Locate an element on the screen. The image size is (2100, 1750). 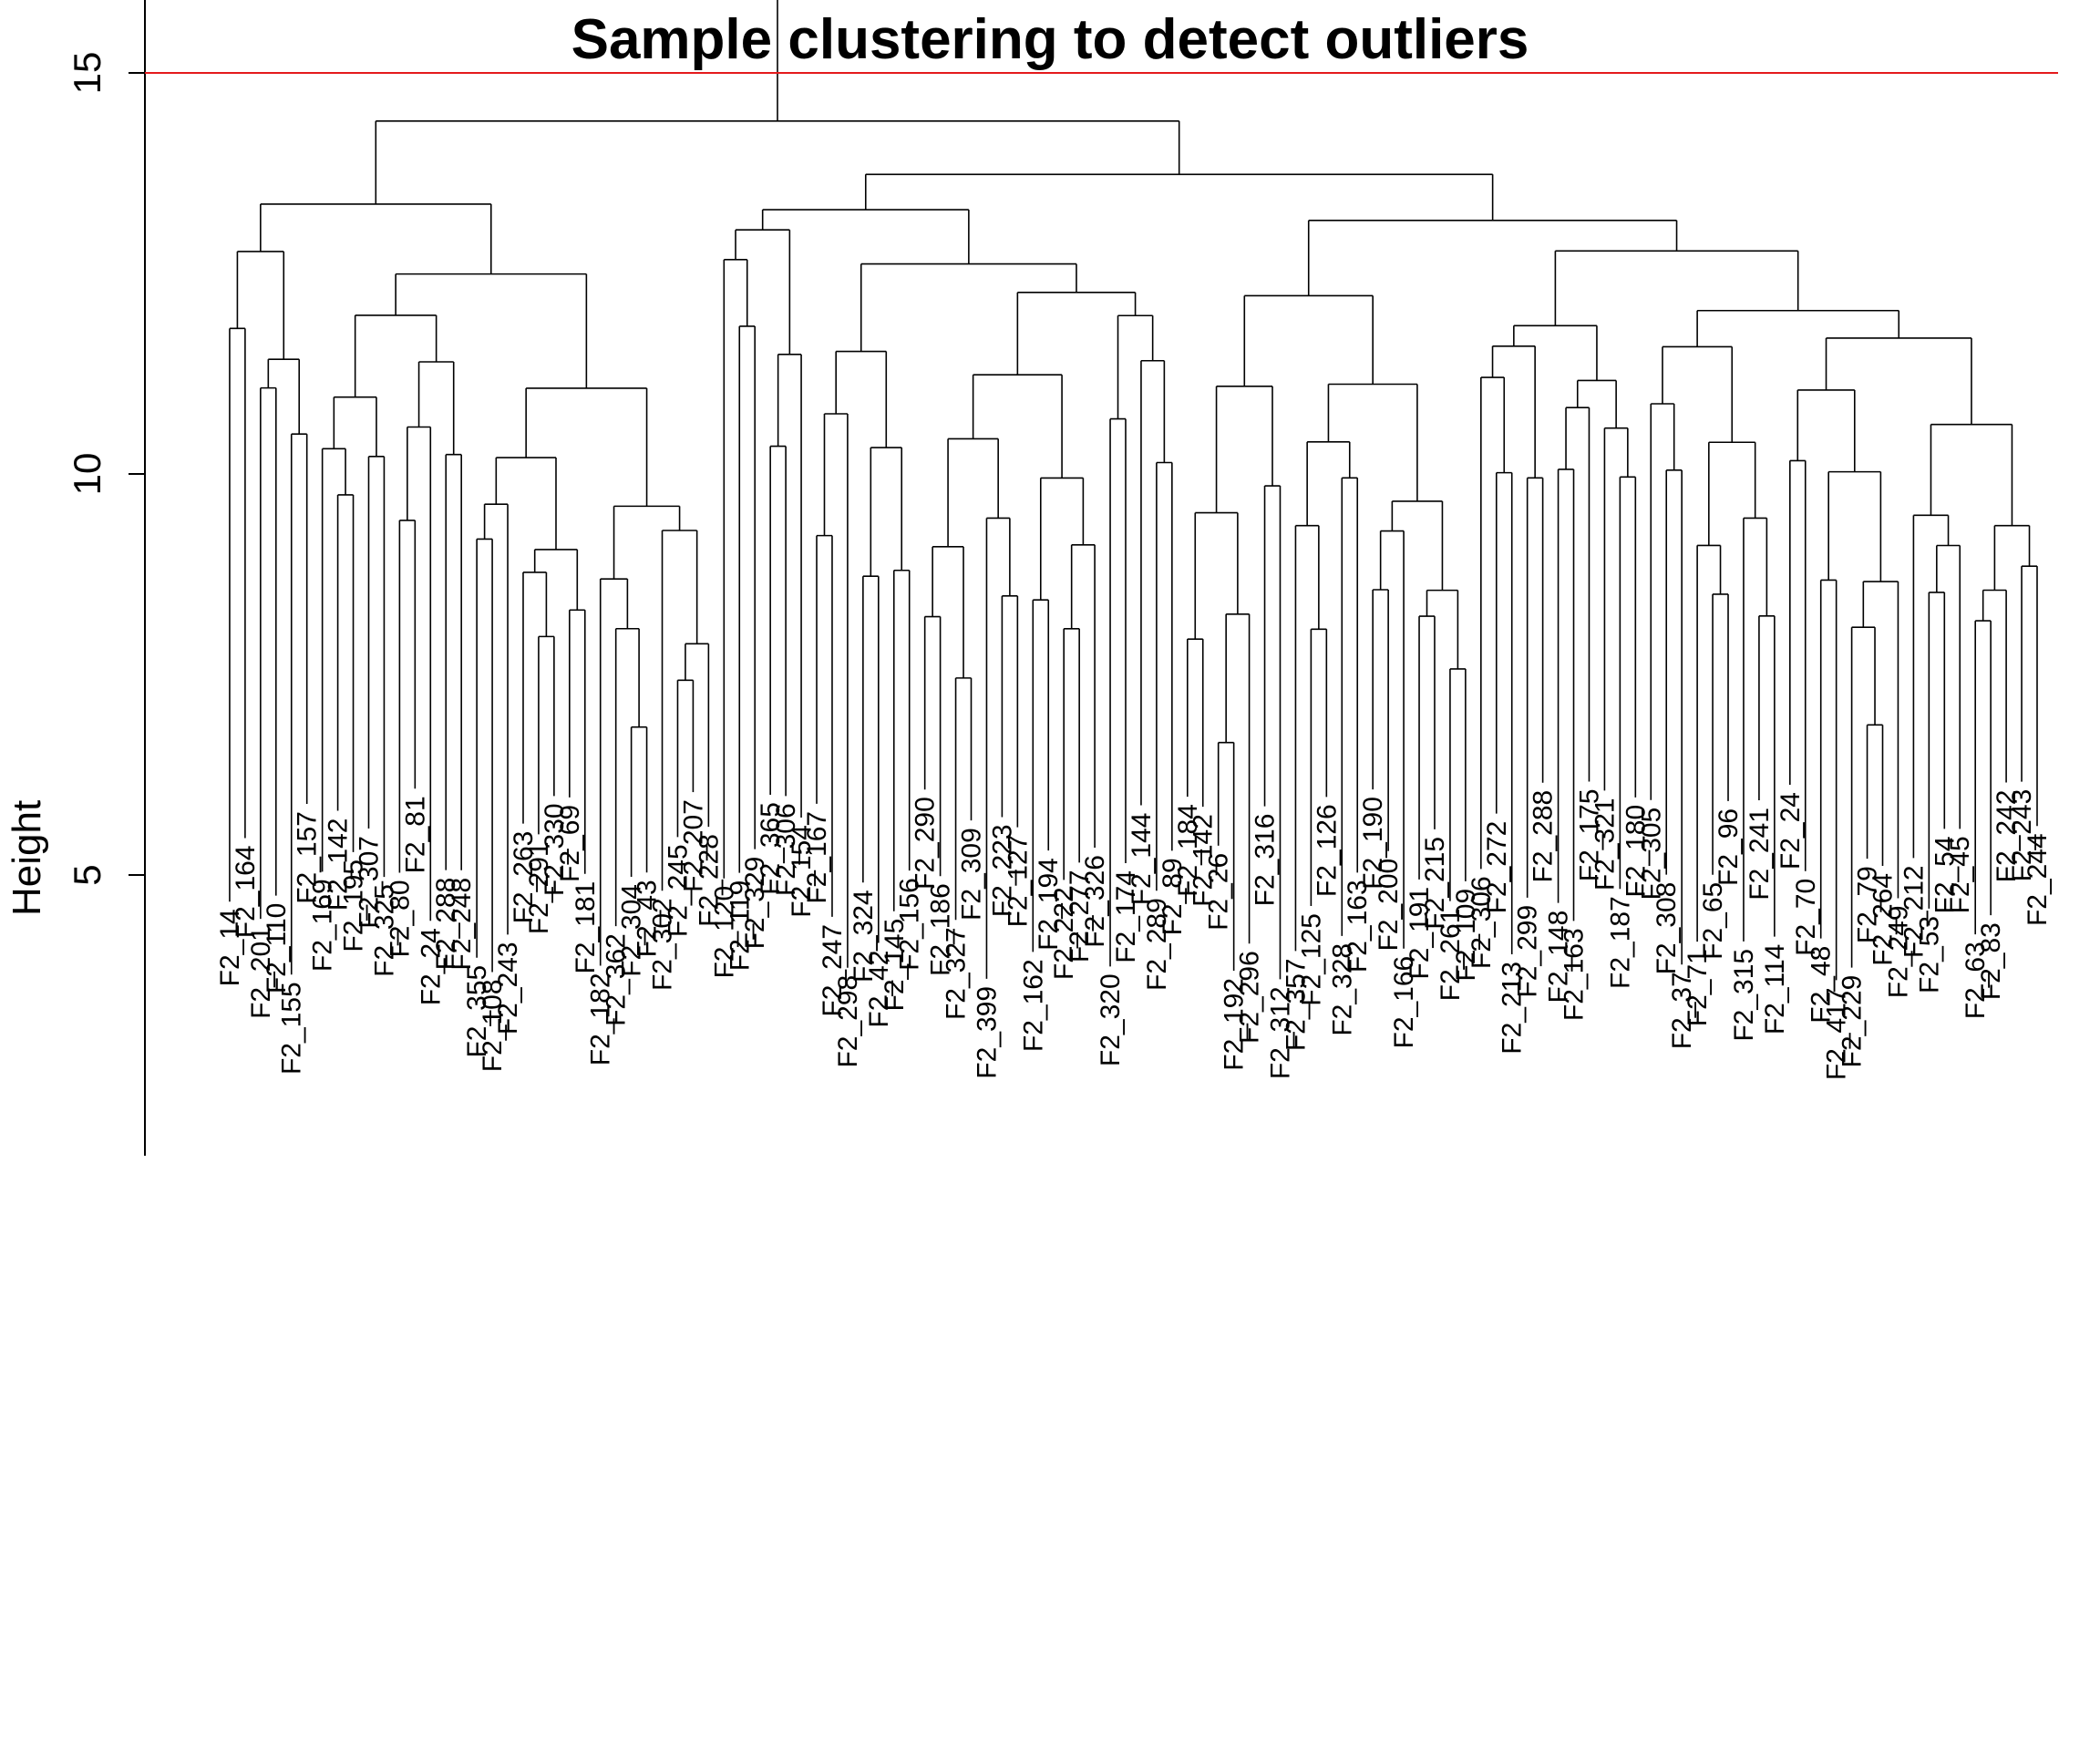
leaf-label: F2_201 is located at coordinates (261, 972).